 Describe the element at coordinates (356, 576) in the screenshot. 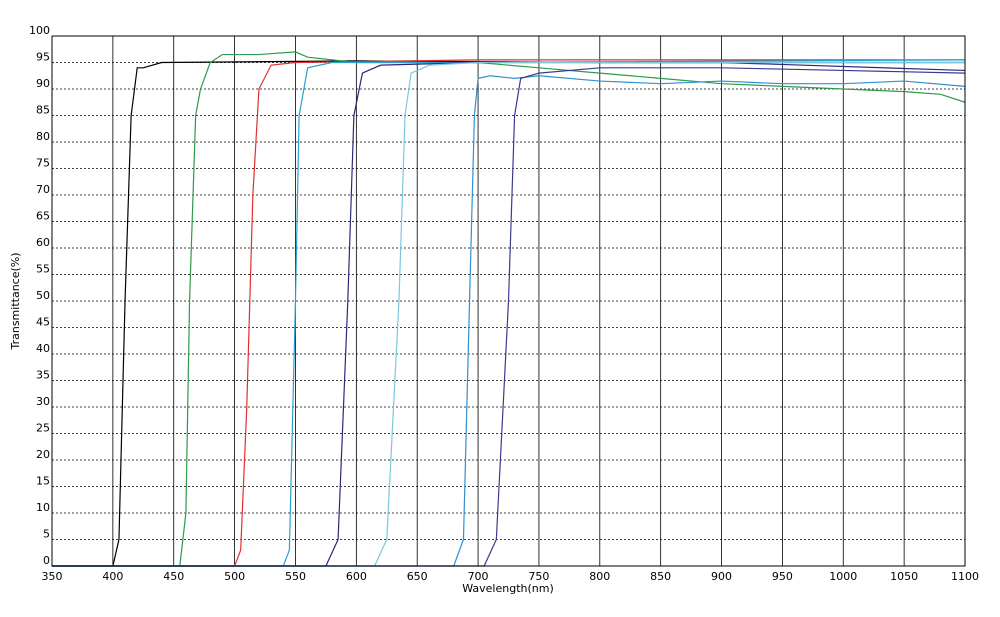

I see `x-tick-label: 600` at that location.